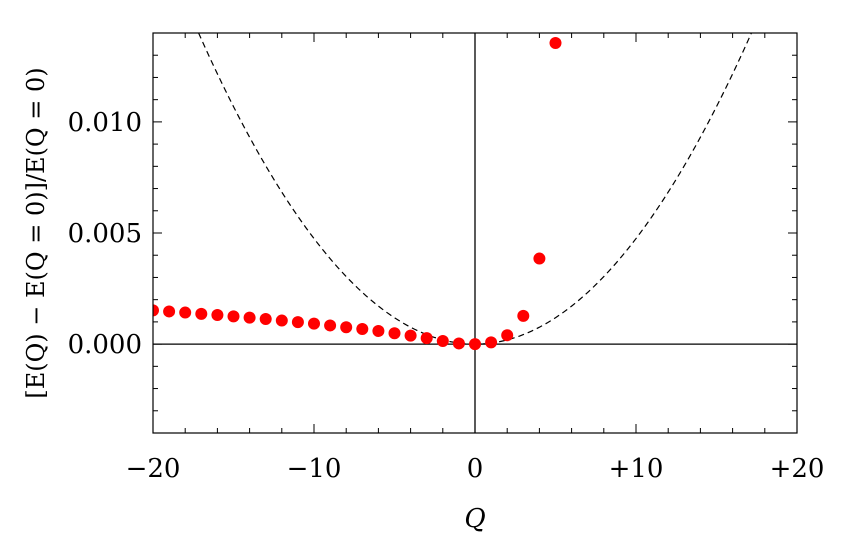 The image size is (843, 545). What do you see at coordinates (36, 232) in the screenshot?
I see `y-axis-title: [E(Q) − E(Q = 0)]/E(Q = 0)` at bounding box center [36, 232].